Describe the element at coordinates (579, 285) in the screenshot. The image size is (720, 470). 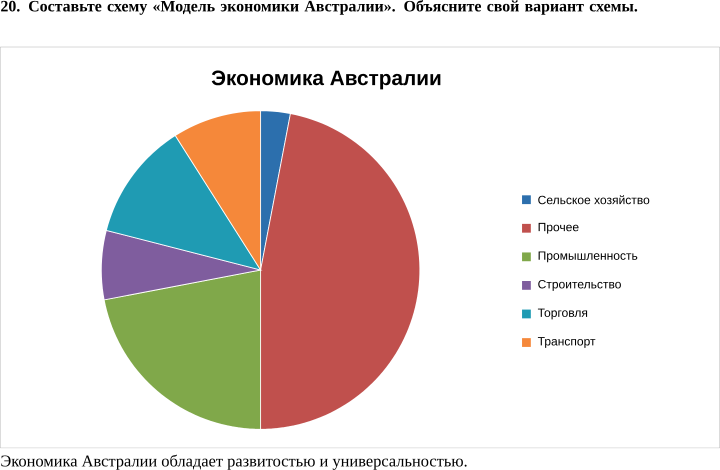
I see `legend-label: Строительство` at that location.